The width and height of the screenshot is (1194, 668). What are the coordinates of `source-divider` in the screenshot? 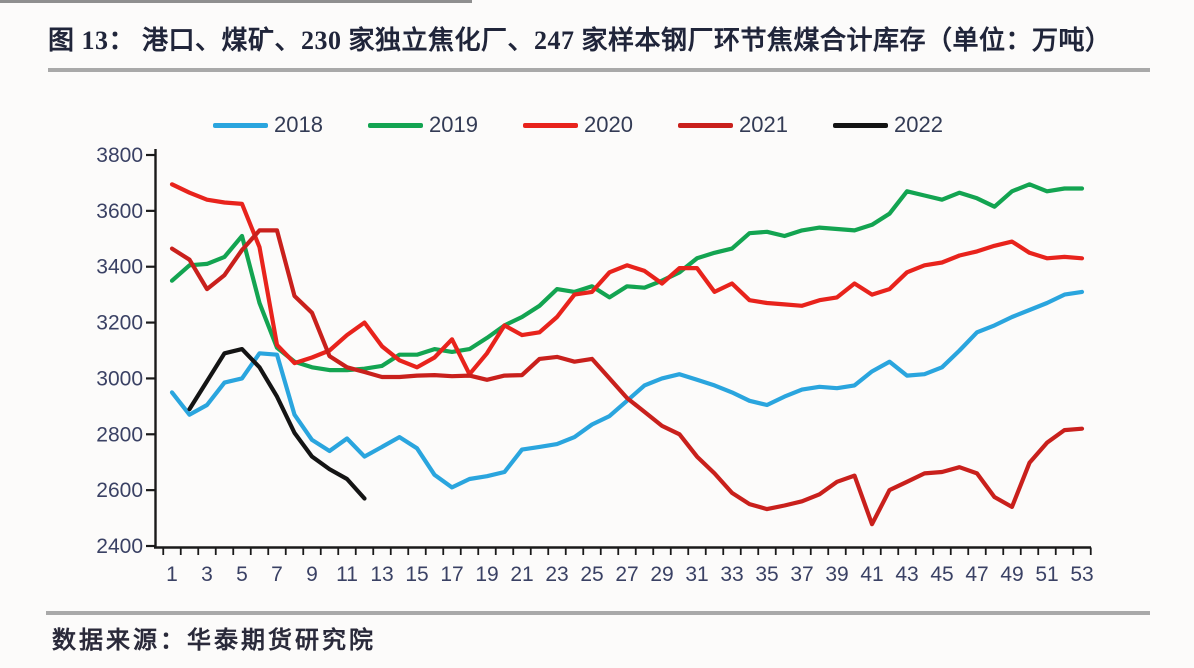 It's located at (598, 613).